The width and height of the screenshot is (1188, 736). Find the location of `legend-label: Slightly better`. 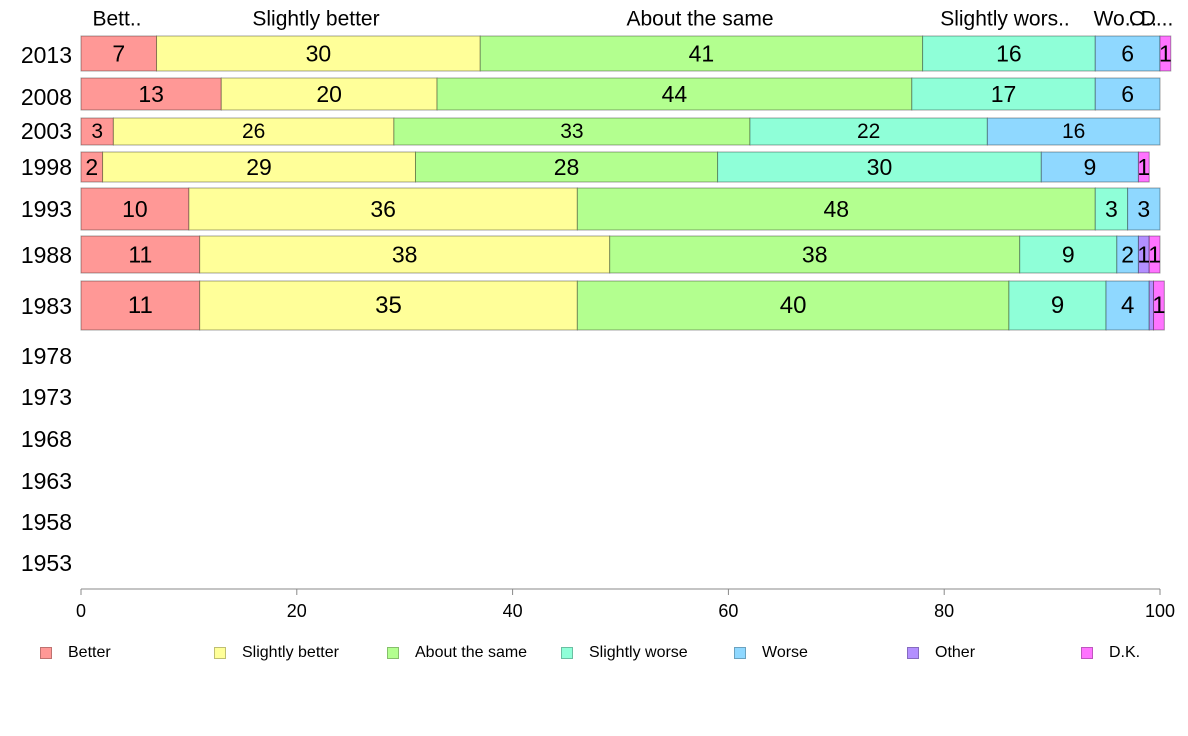

legend-label: Slightly better is located at coordinates (290, 652).